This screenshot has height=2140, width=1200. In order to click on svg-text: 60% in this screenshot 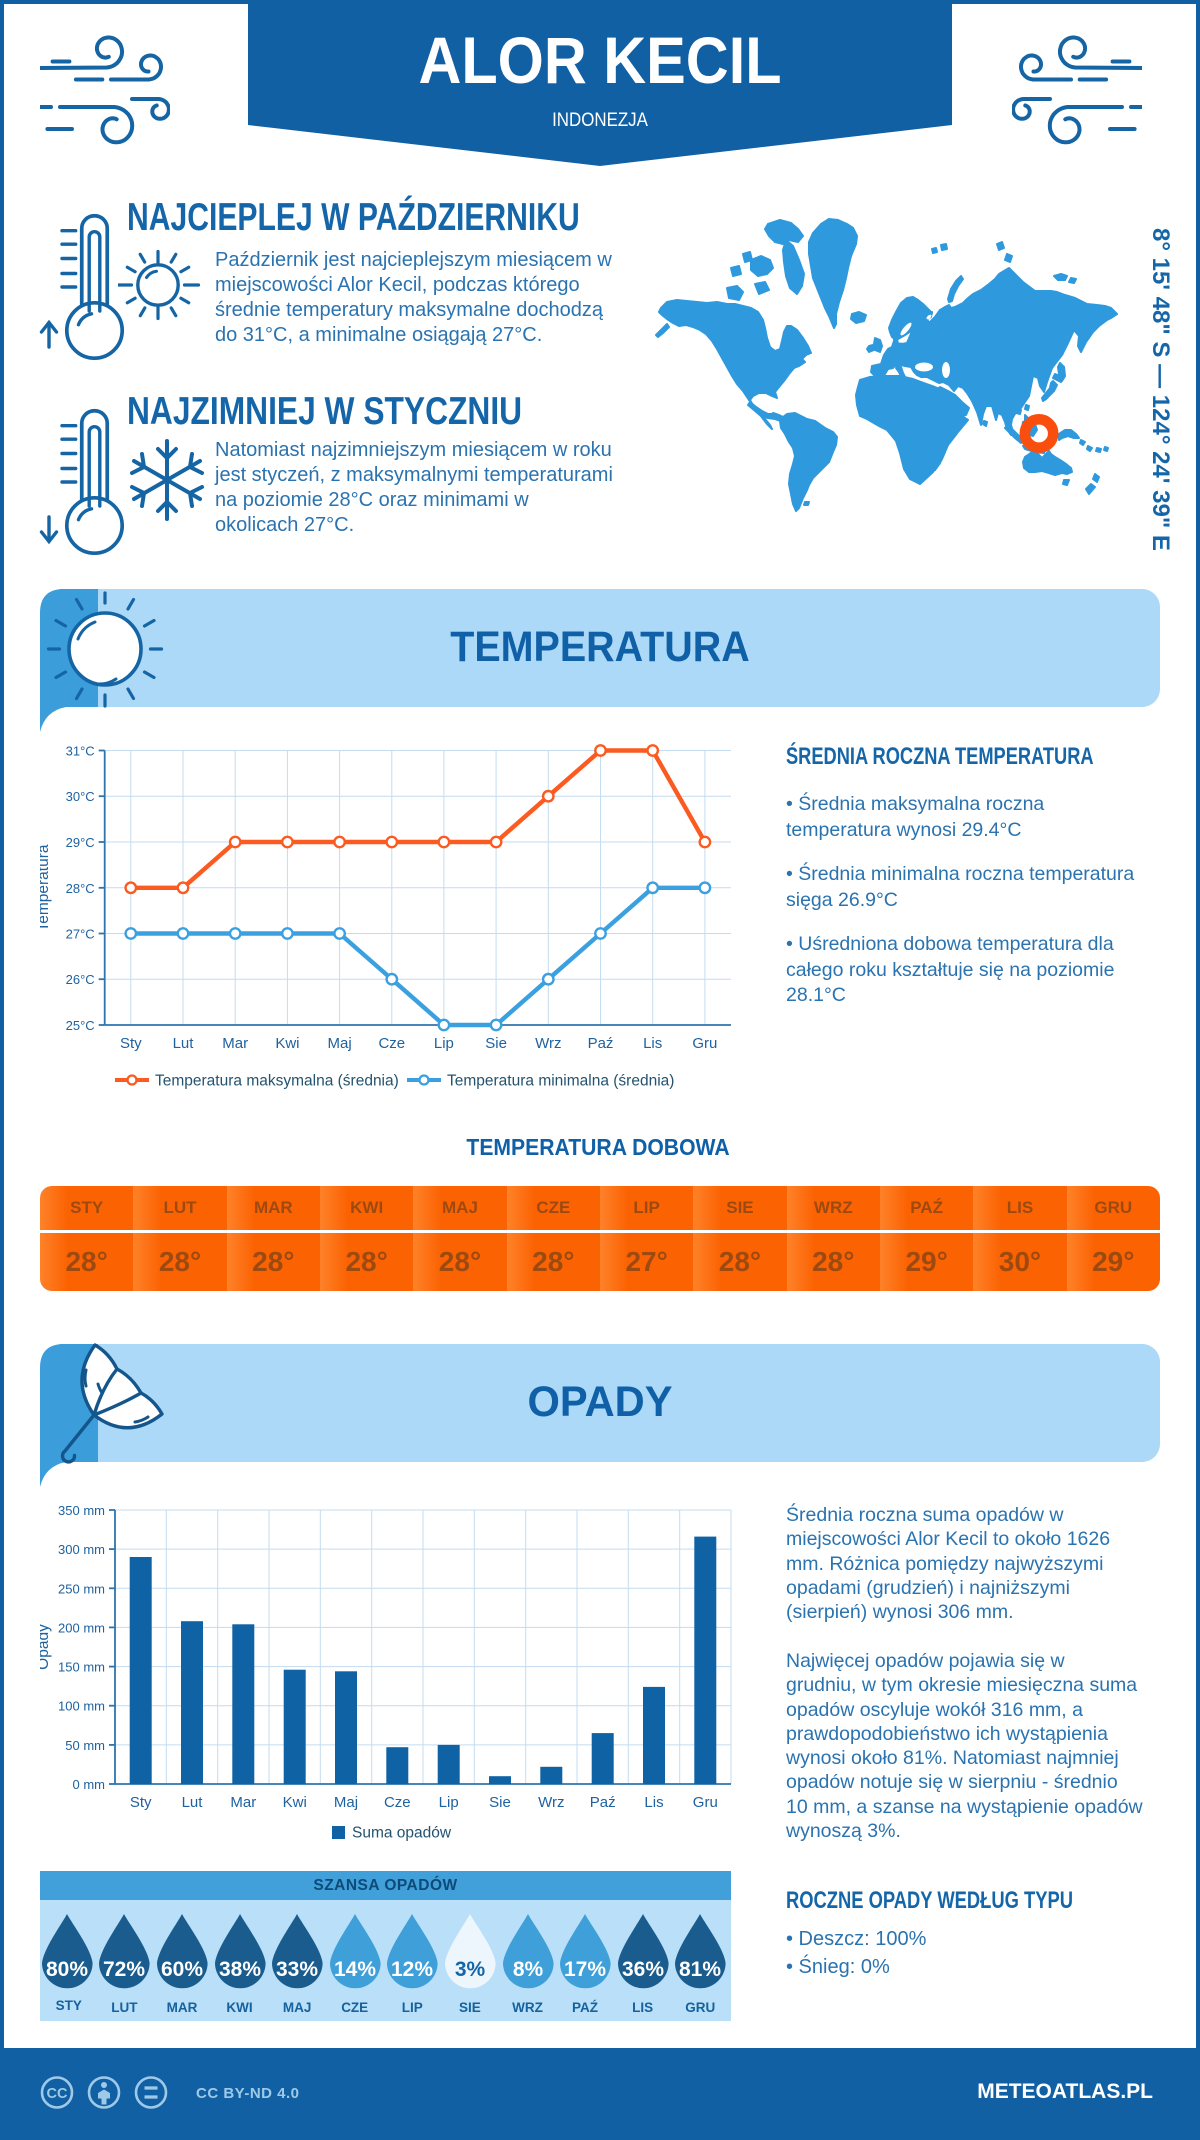, I will do `click(182, 1969)`.